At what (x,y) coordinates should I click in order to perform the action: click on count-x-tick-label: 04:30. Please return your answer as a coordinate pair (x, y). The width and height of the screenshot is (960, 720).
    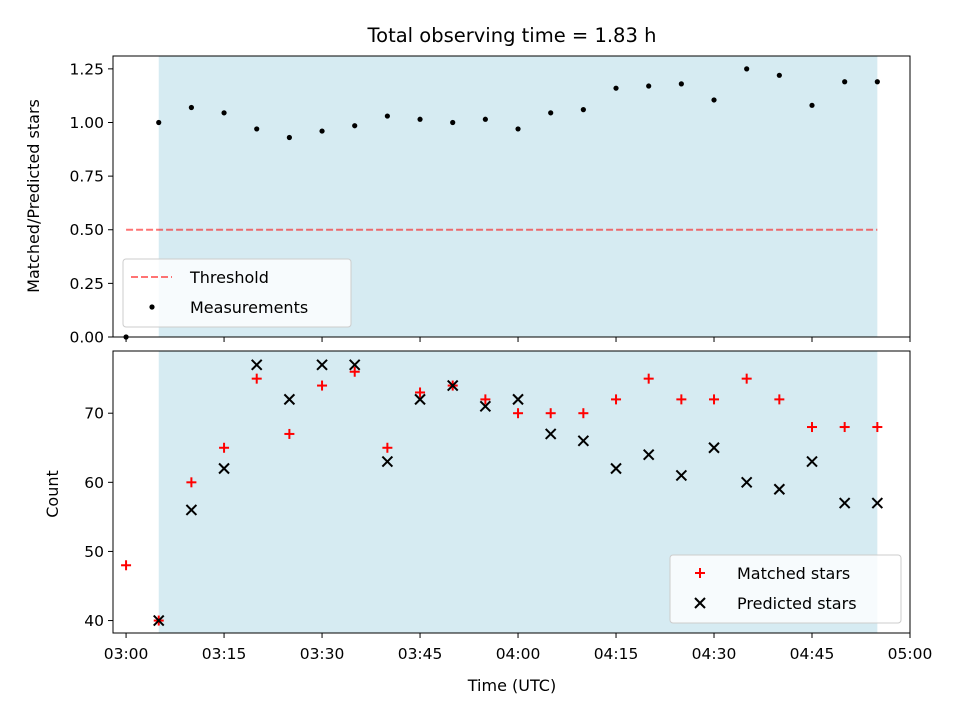
    Looking at the image, I should click on (714, 654).